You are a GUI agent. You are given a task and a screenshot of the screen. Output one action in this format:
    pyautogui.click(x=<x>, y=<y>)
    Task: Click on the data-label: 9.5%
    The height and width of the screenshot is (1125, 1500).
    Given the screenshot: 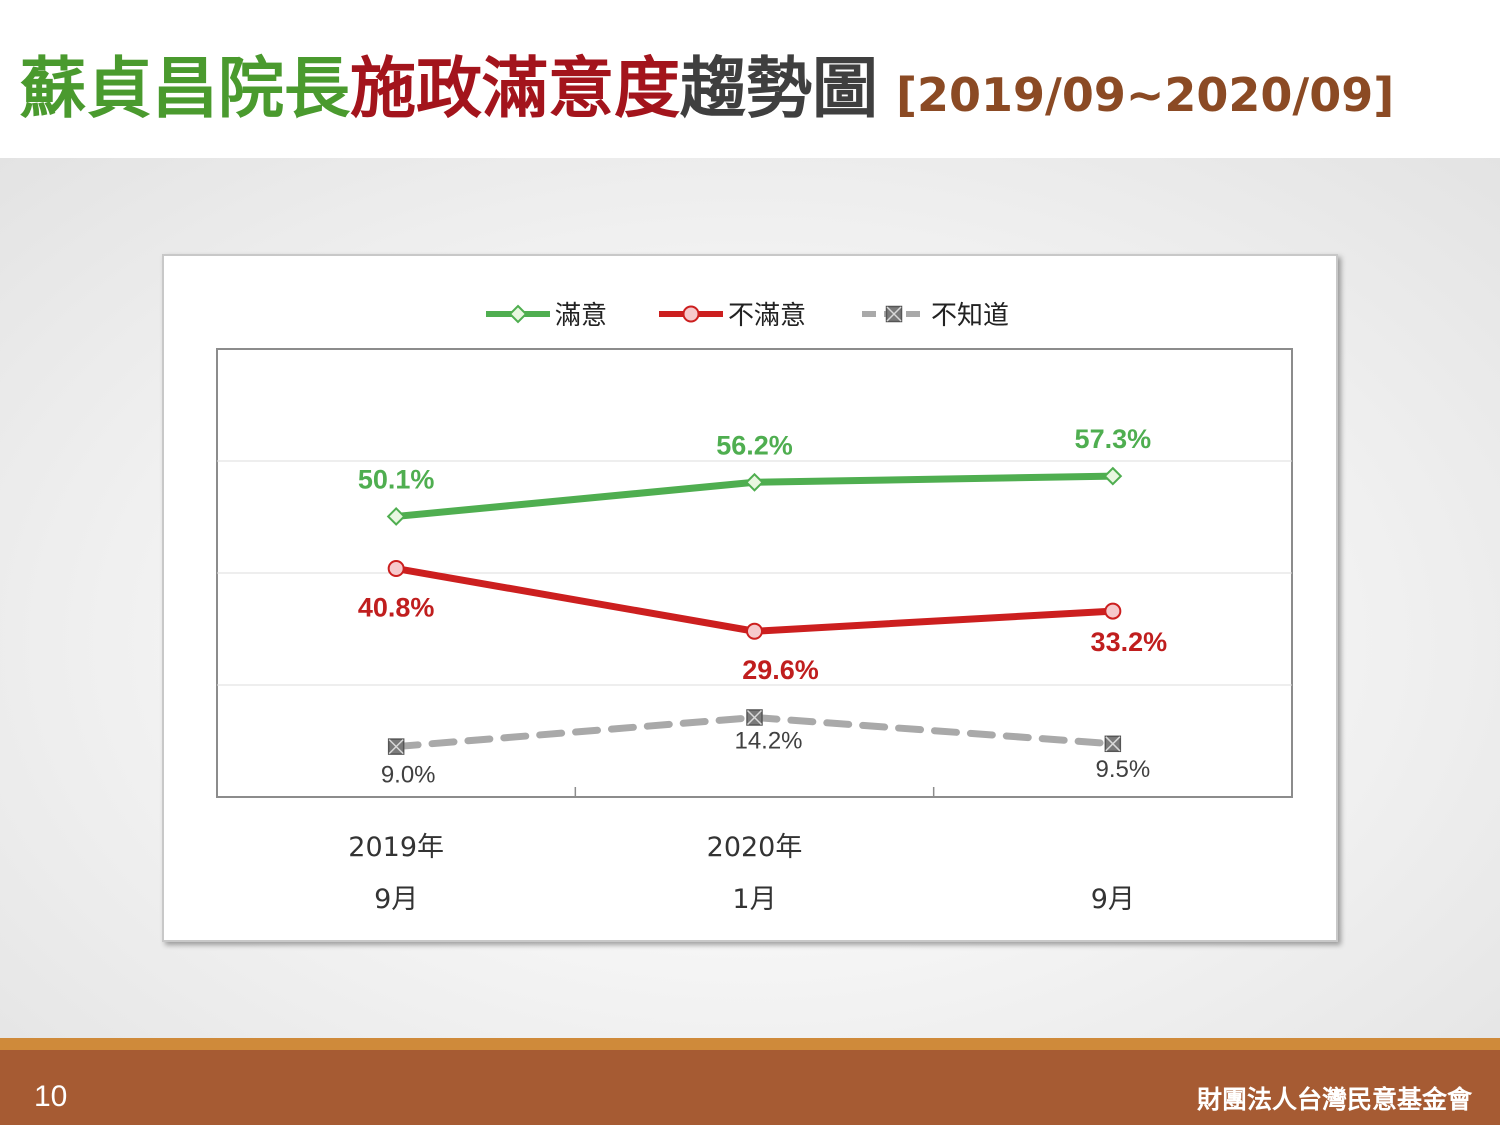 What is the action you would take?
    pyautogui.click(x=1122, y=769)
    